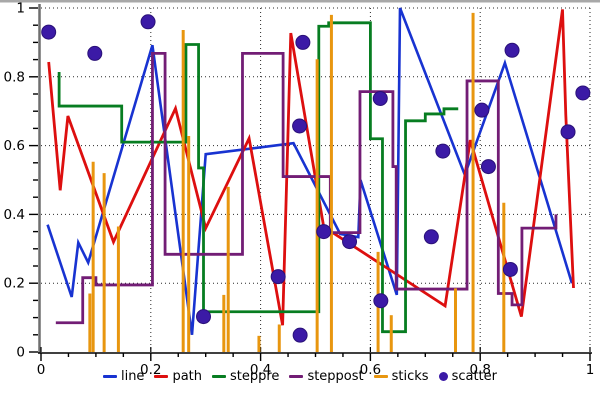 This screenshot has width=600, height=400. I want to click on legend-item-path: path, so click(178, 376).